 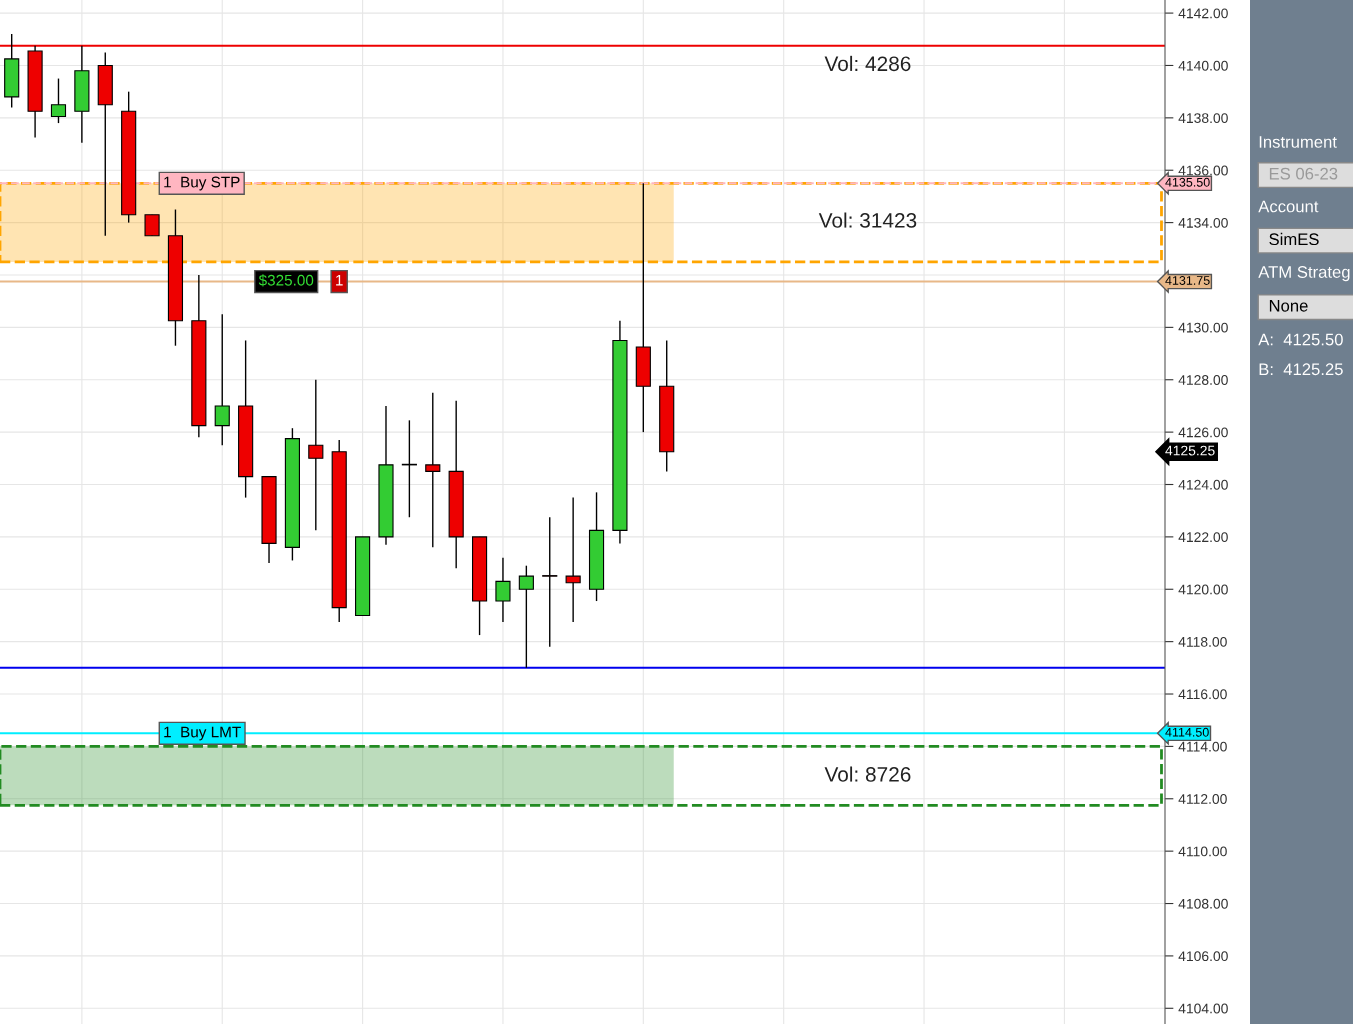 What do you see at coordinates (1288, 306) in the screenshot?
I see `text: None` at bounding box center [1288, 306].